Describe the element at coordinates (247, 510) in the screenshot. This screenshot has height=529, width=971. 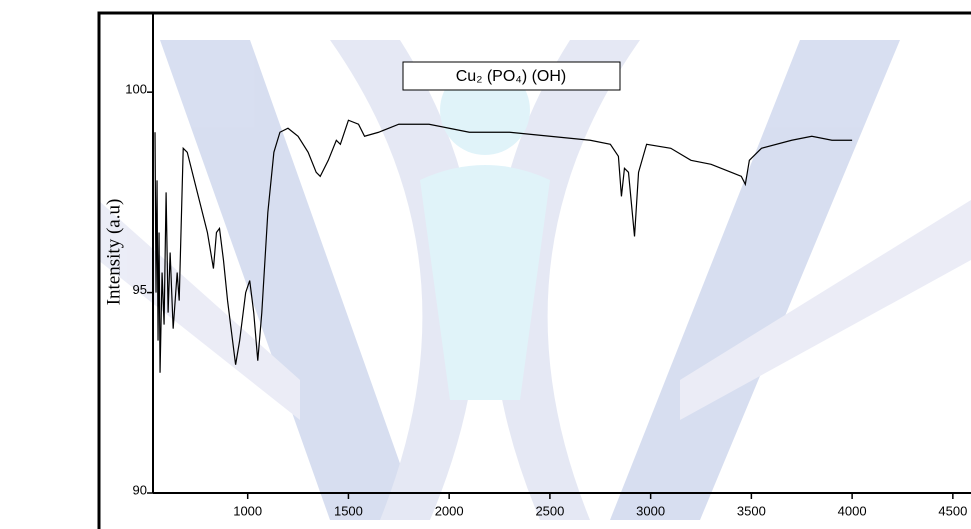
I see `x-tick-label: 1000` at that location.